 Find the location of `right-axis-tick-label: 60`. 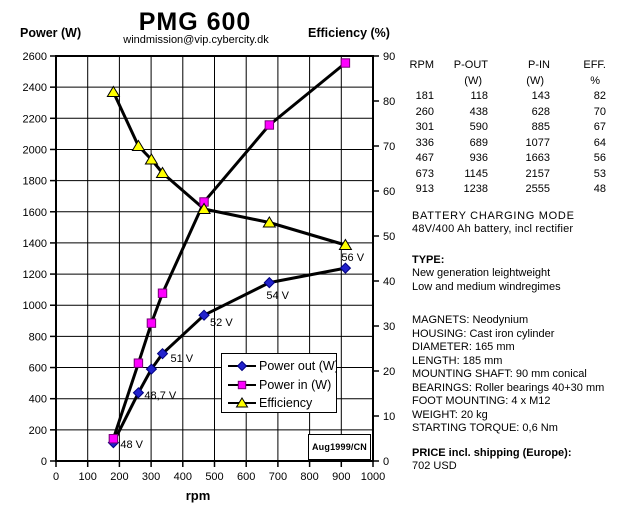

right-axis-tick-label: 60 is located at coordinates (389, 192).